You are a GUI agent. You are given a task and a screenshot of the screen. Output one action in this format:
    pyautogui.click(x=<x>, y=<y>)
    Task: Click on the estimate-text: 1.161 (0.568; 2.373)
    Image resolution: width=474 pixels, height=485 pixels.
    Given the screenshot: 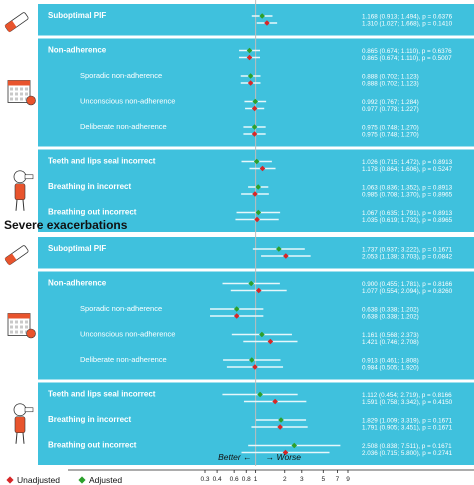 What is the action you would take?
    pyautogui.click(x=390, y=335)
    